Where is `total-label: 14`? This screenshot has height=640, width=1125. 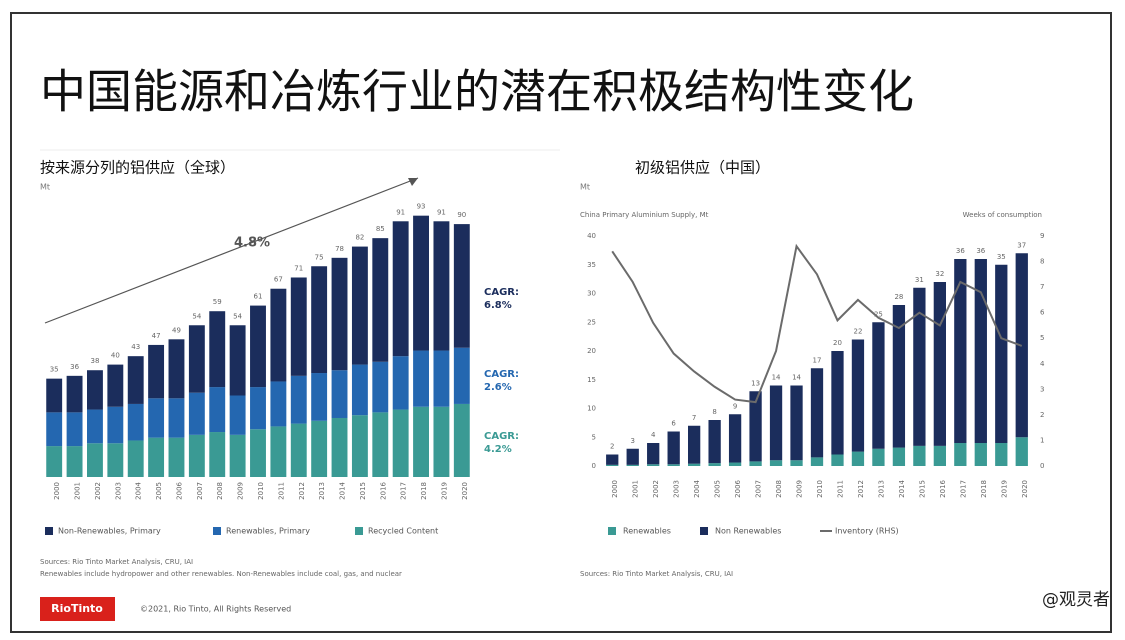
total-label: 14 is located at coordinates (796, 378).